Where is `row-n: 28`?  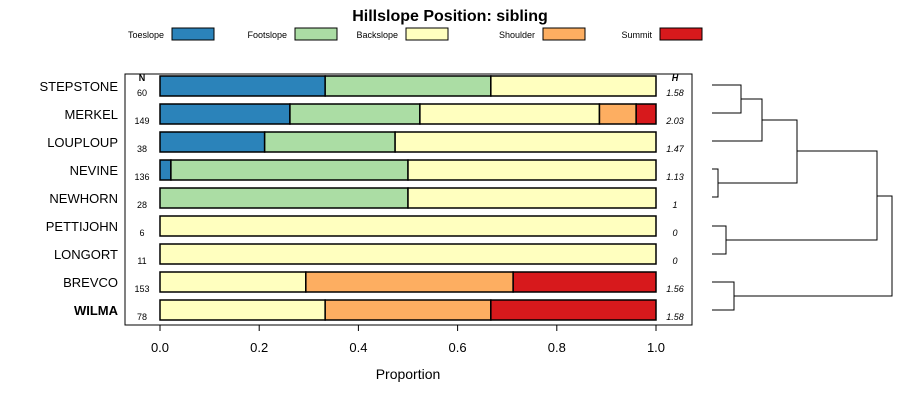 row-n: 28 is located at coordinates (142, 205).